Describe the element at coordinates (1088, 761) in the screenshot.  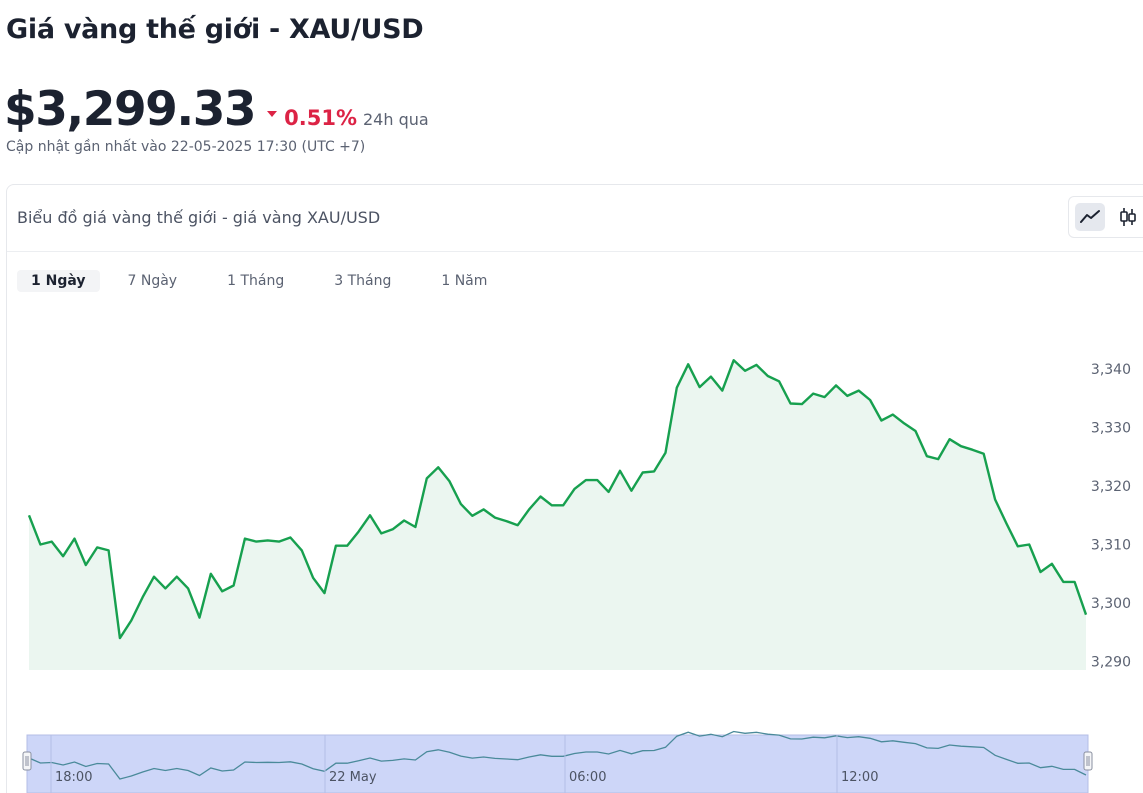
I see `navigator-right-handle` at that location.